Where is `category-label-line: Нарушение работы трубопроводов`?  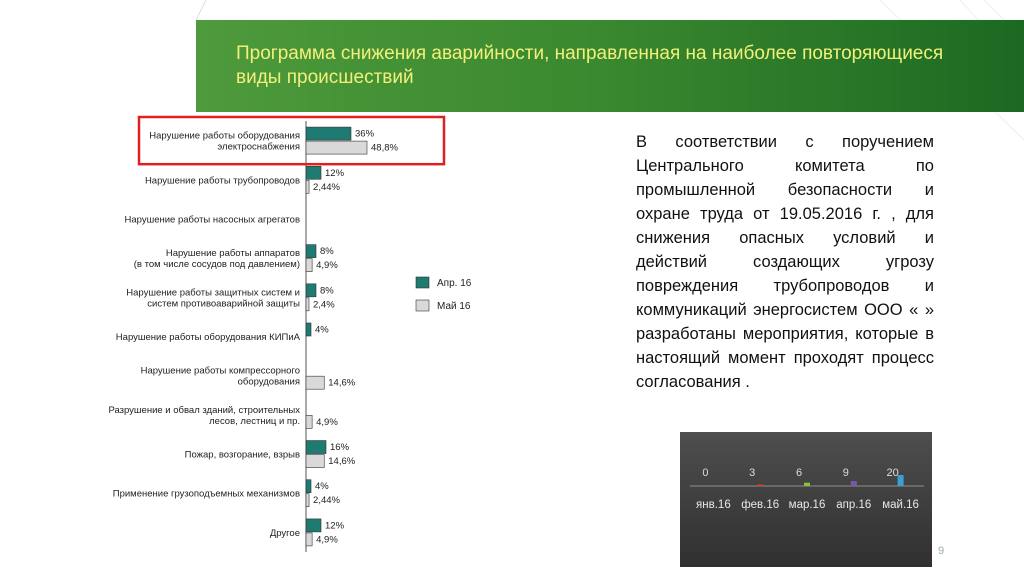
category-label-line: Нарушение работы трубопроводов is located at coordinates (222, 180).